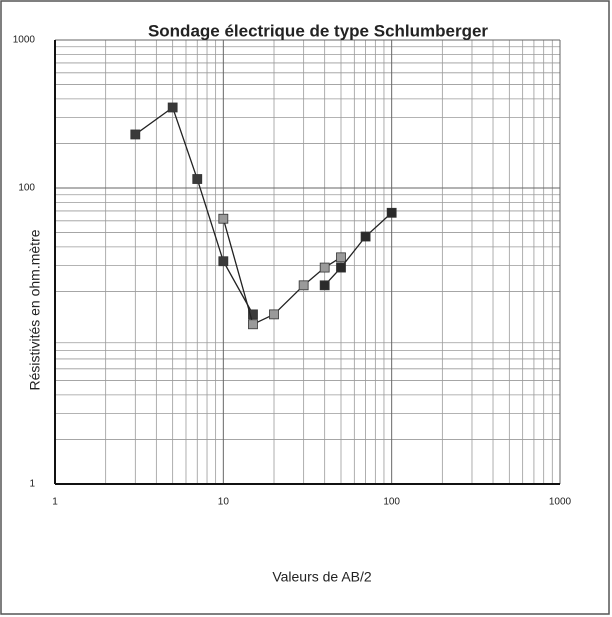  What do you see at coordinates (391, 502) in the screenshot?
I see `x-tick-label: 100` at bounding box center [391, 502].